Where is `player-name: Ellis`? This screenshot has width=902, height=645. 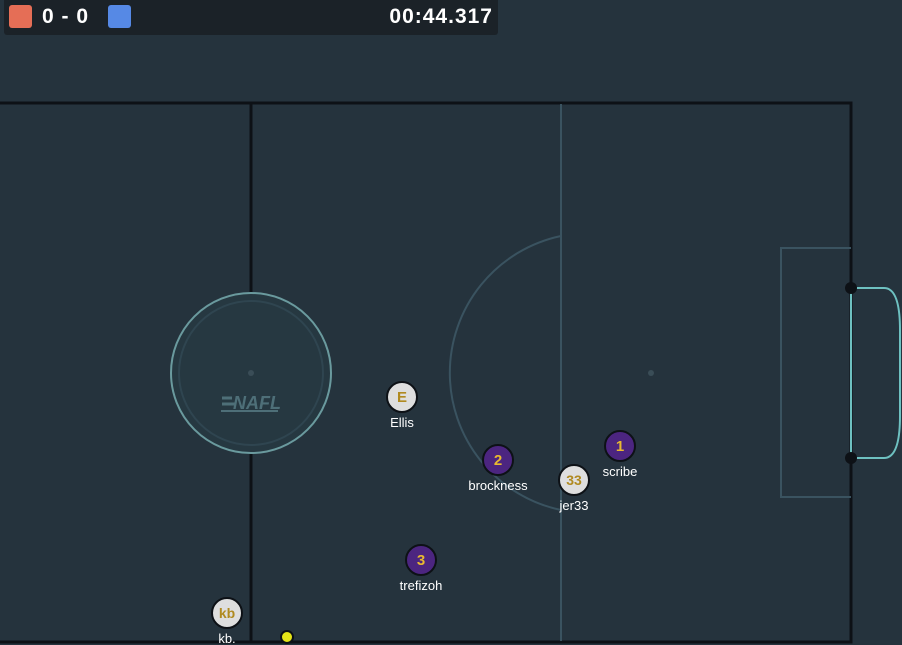 player-name: Ellis is located at coordinates (402, 422).